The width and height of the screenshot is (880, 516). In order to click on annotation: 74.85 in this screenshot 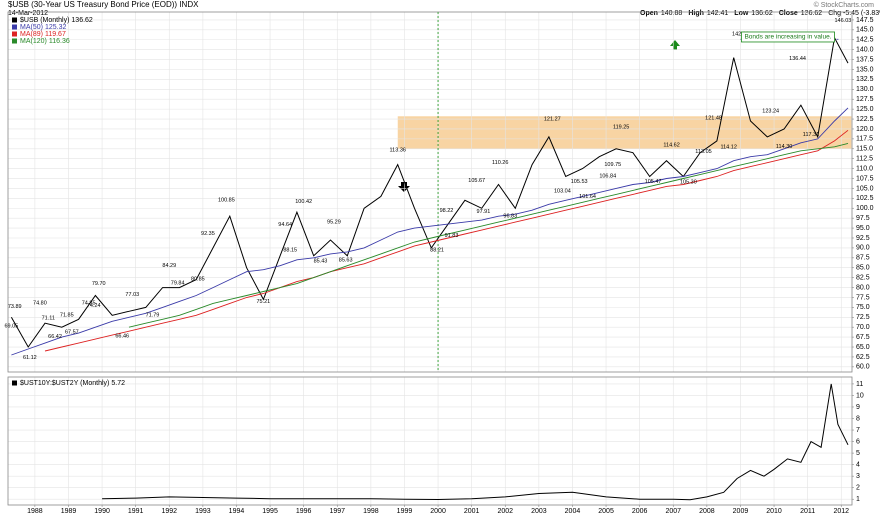, I will do `click(89, 303)`.